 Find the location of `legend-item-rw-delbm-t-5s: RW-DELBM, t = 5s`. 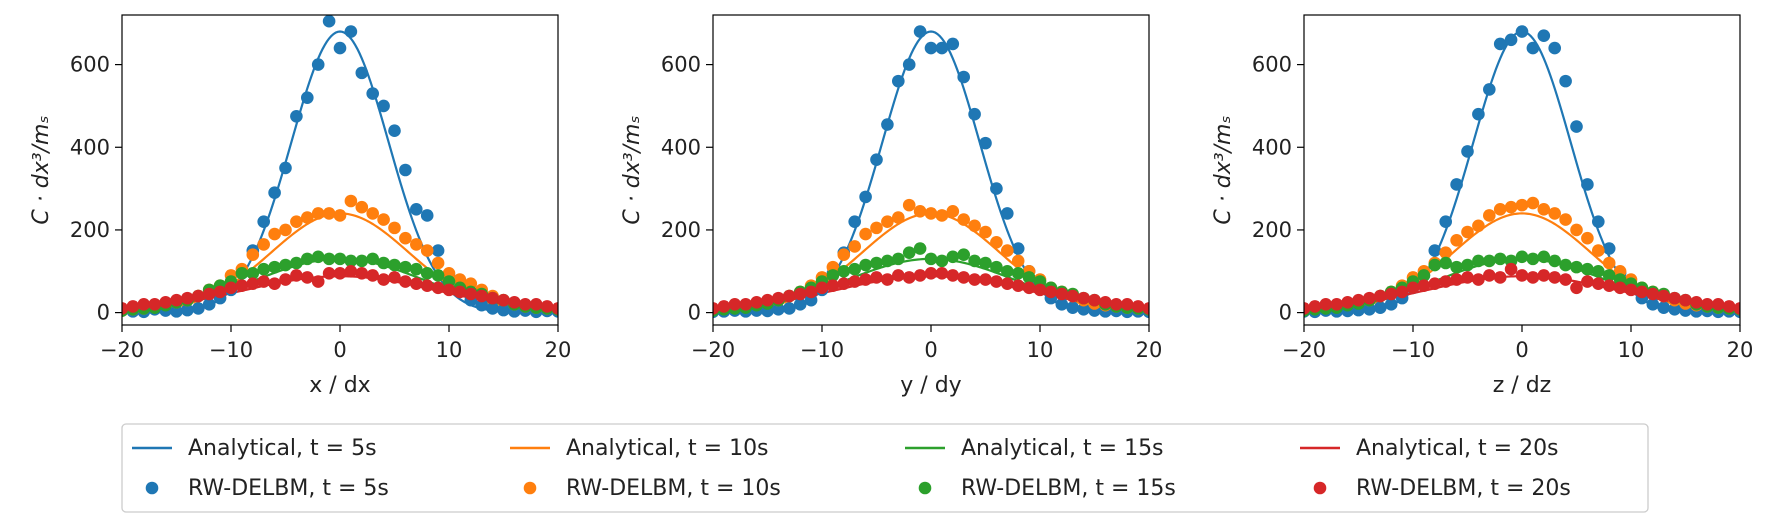

legend-item-rw-delbm-t-5s: RW-DELBM, t = 5s is located at coordinates (267, 488).